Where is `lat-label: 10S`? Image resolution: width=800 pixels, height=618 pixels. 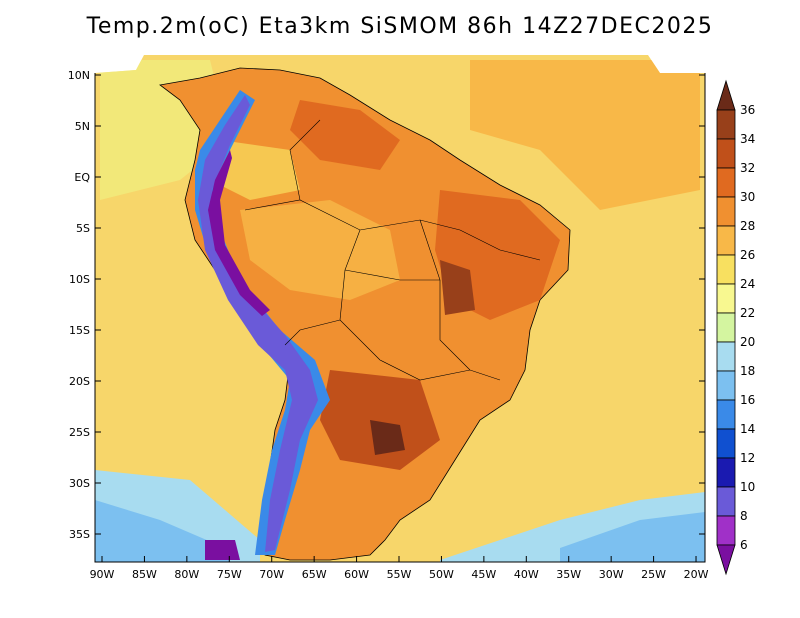
lat-label: 10S is located at coordinates (79, 279).